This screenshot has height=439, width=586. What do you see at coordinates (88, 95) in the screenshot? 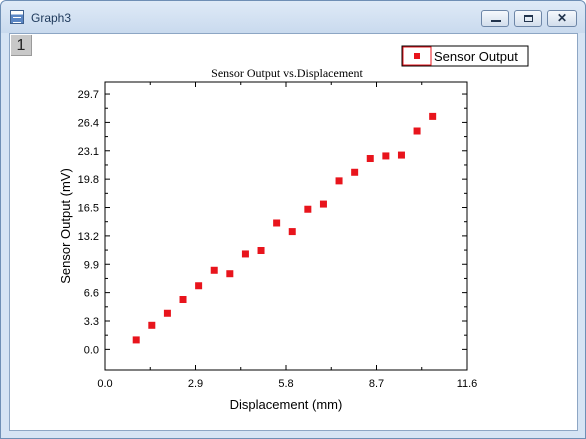
I see `y-tick-label: 29.7` at bounding box center [88, 95].